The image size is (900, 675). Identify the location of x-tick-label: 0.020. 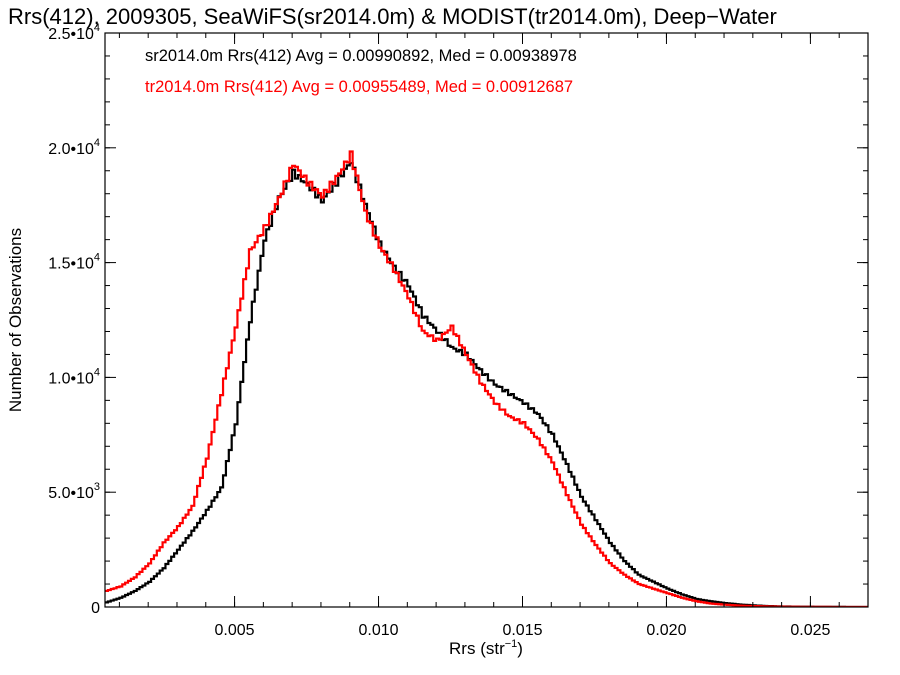
(666, 630).